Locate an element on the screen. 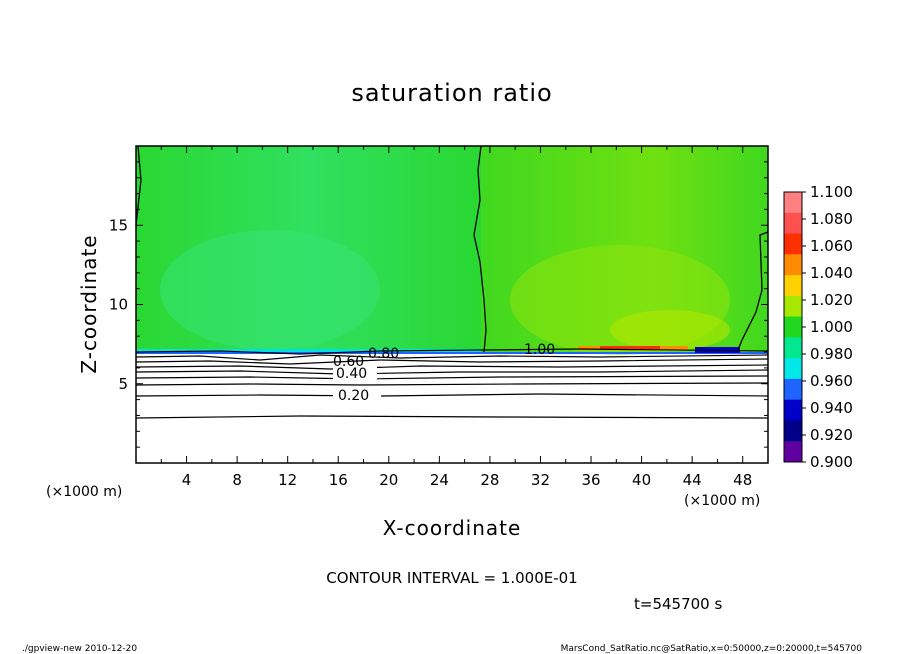 The width and height of the screenshot is (904, 654). x-tick-label: 48 is located at coordinates (742, 480).